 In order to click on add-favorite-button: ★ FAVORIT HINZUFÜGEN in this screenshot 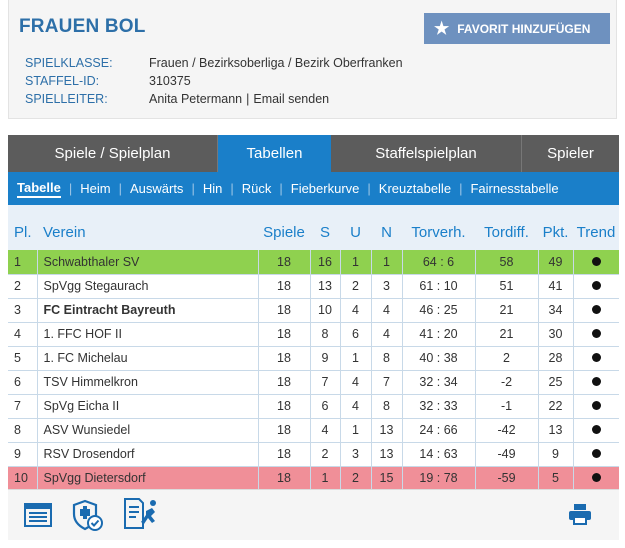, I will do `click(517, 28)`.